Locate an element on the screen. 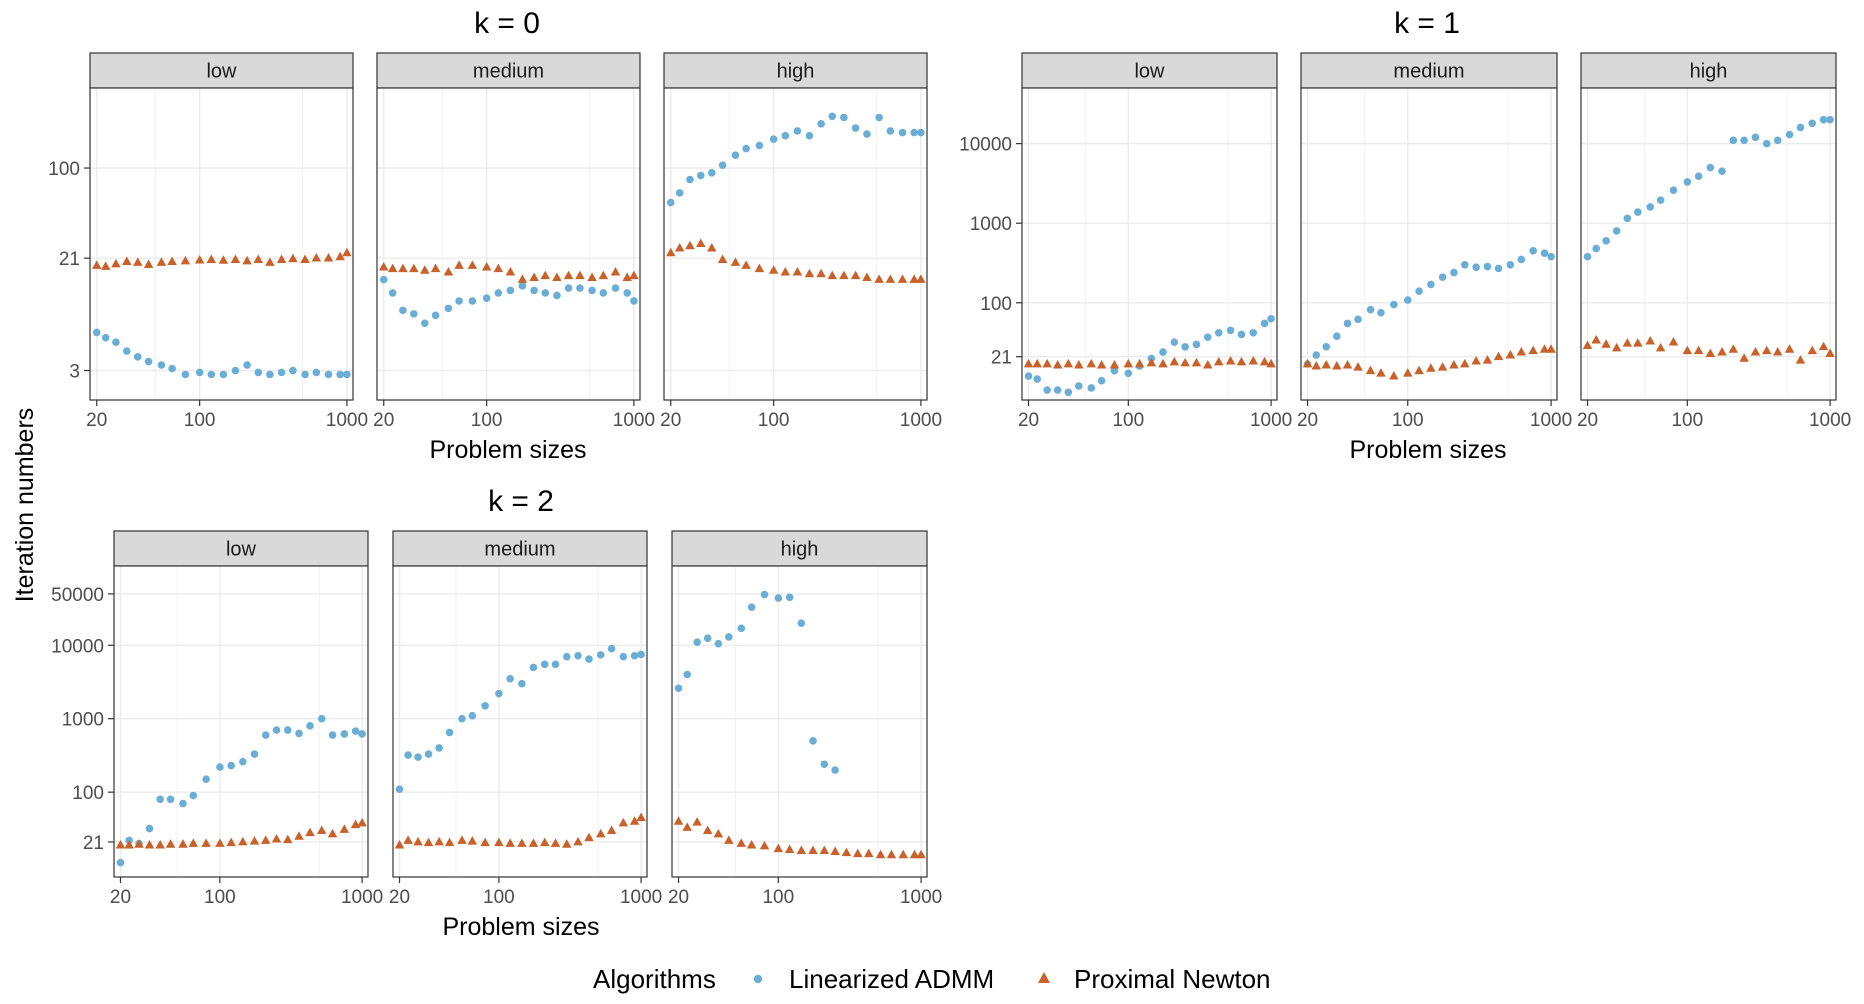  x-axis-label: Problem sizes is located at coordinates (508, 450).